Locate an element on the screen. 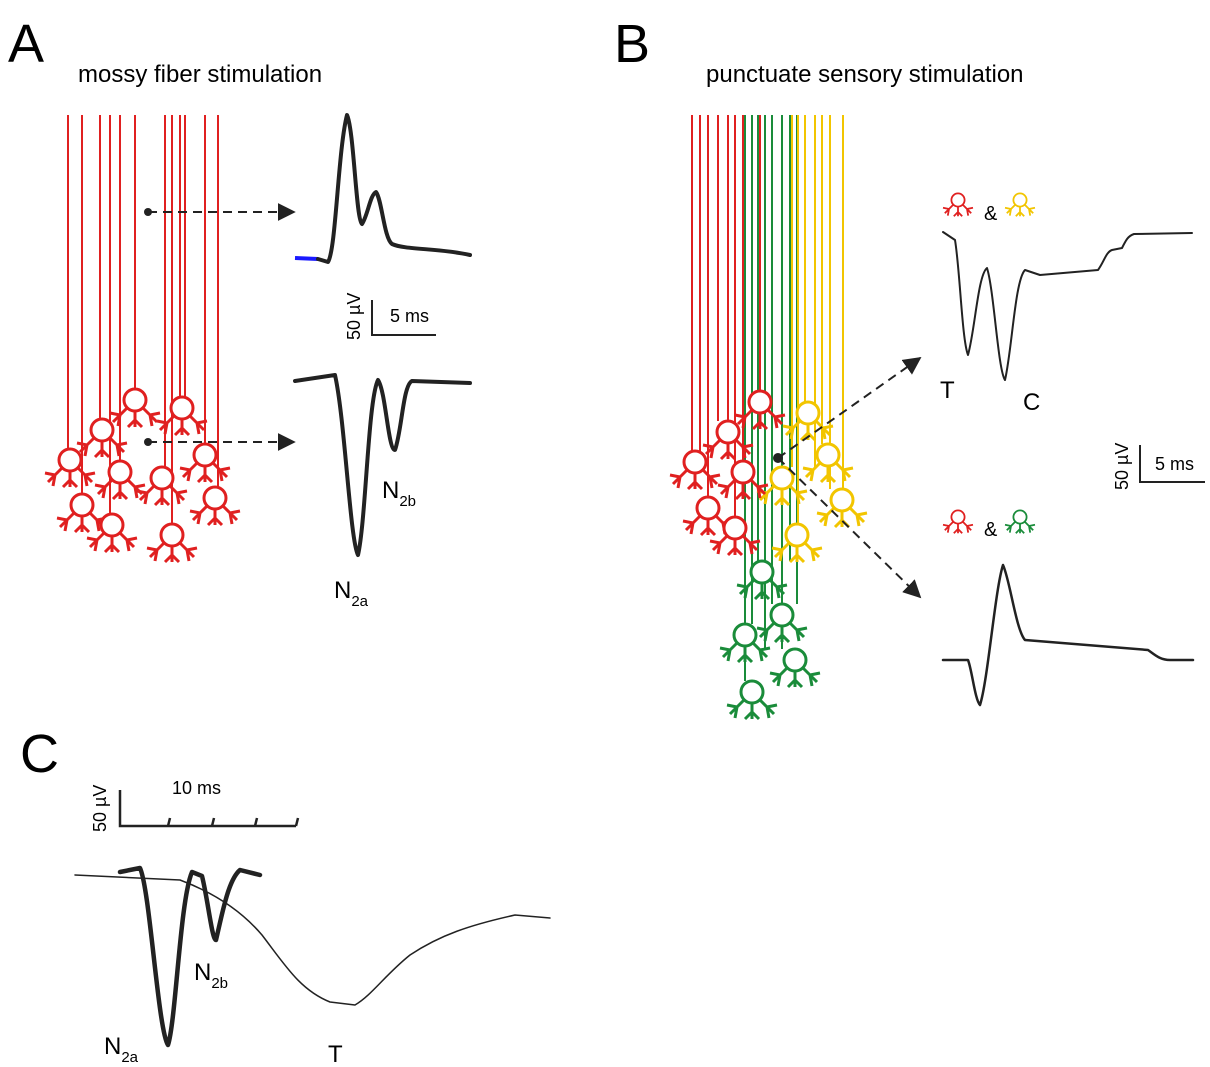  panel-letter: B is located at coordinates (632, 44).